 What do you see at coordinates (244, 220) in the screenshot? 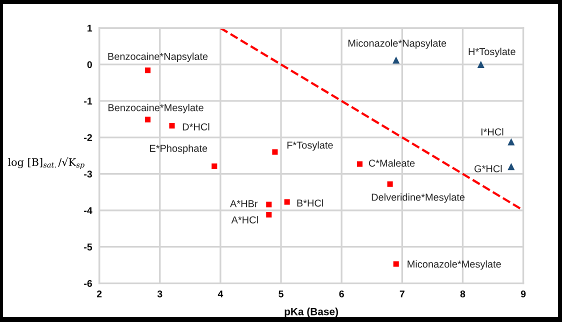
I see `annotation: A*HCl` at bounding box center [244, 220].